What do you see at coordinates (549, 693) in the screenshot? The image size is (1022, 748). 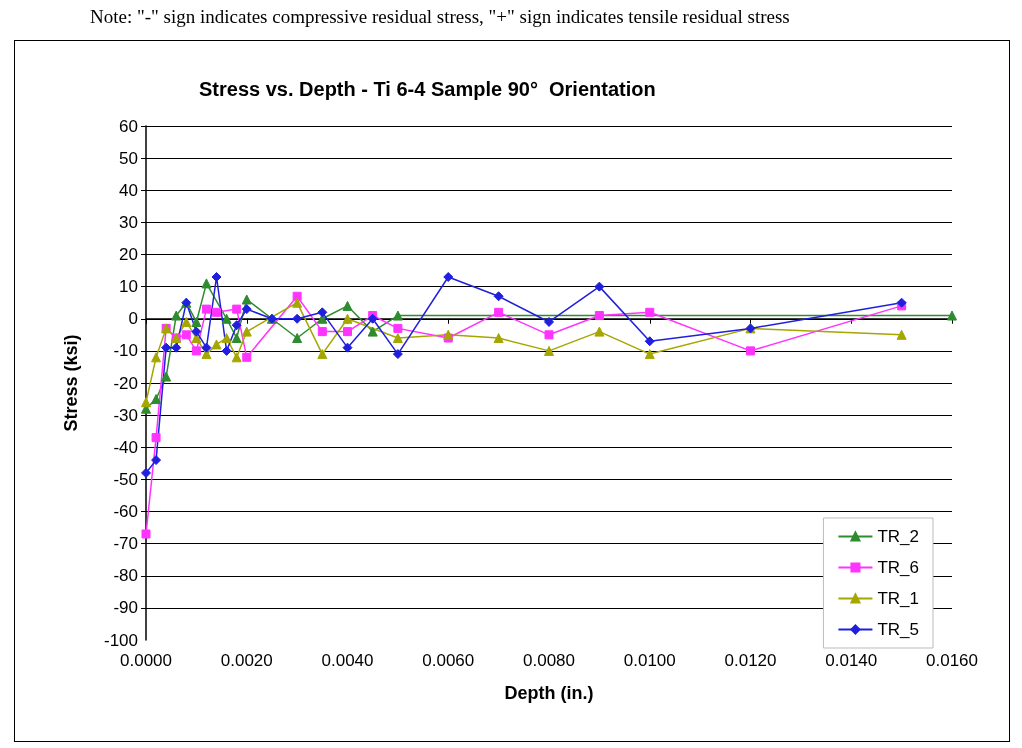 I see `x-axis-title: Depth (in.)` at bounding box center [549, 693].